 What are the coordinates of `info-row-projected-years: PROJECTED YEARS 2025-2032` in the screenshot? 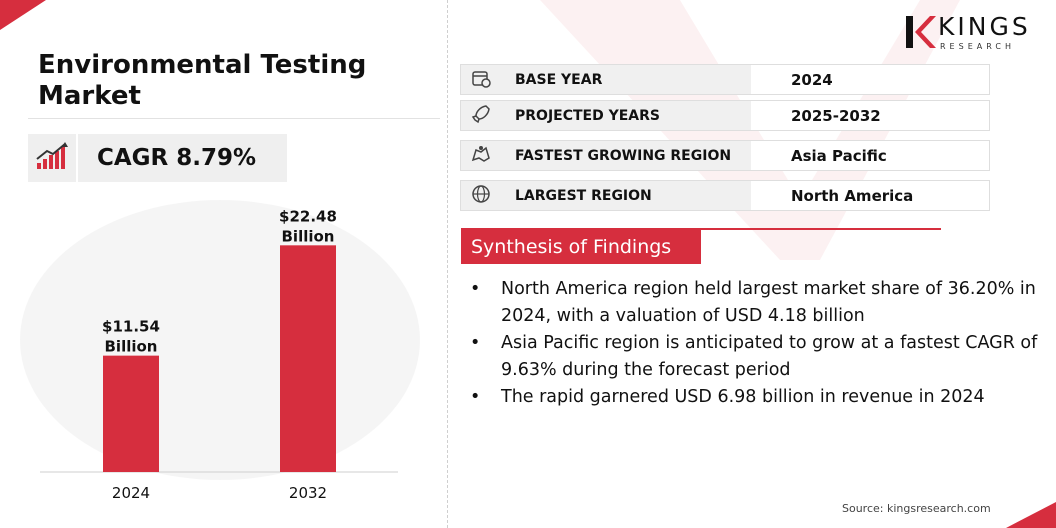 It's located at (725, 115).